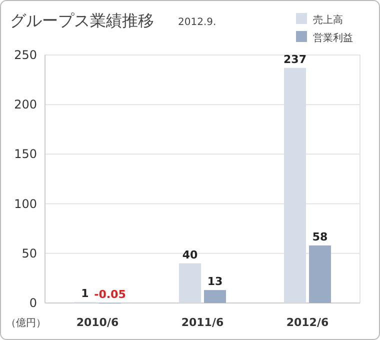 The height and width of the screenshot is (340, 380). What do you see at coordinates (197, 22) in the screenshot?
I see `chart-subtitle: 2012.9.` at bounding box center [197, 22].